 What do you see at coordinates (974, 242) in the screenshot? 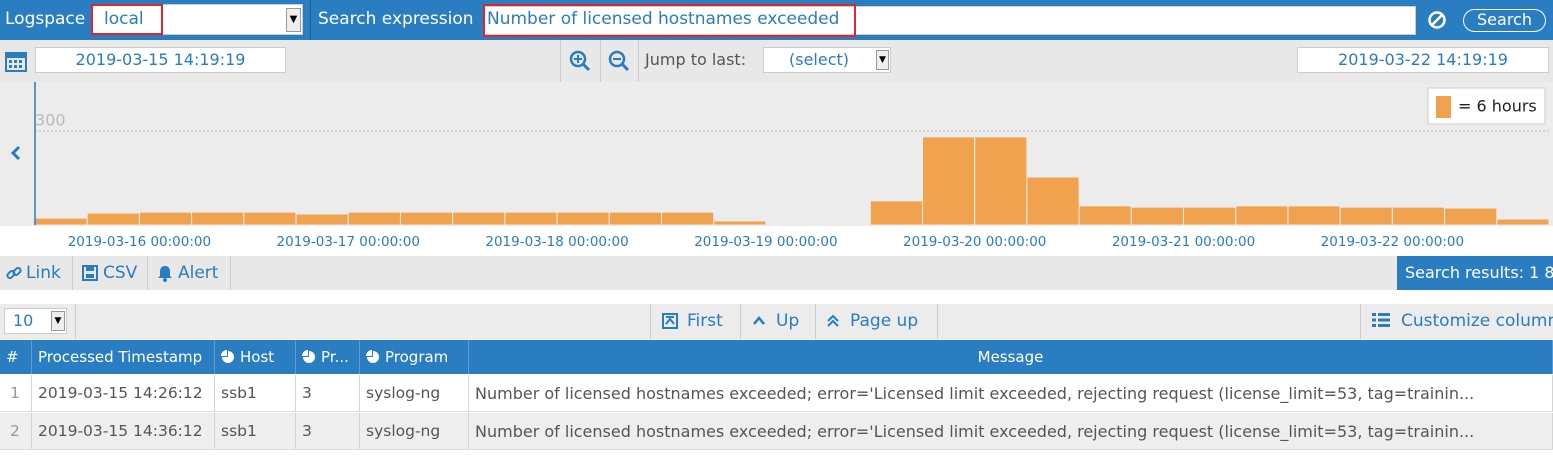
I see `x-tick-label: 2019-03-20 00:00:00` at bounding box center [974, 242].